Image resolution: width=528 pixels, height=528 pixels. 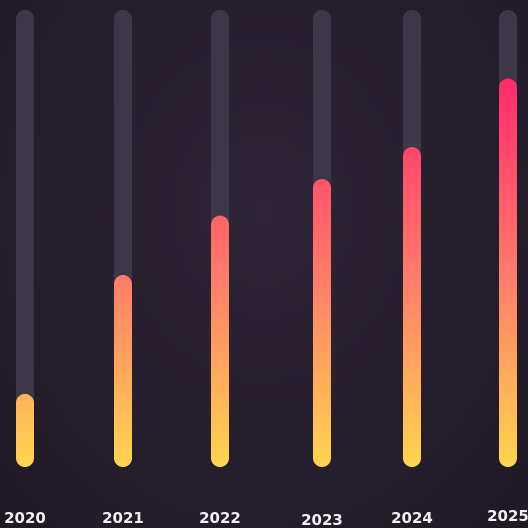 I want to click on bar-2025, so click(x=508, y=273).